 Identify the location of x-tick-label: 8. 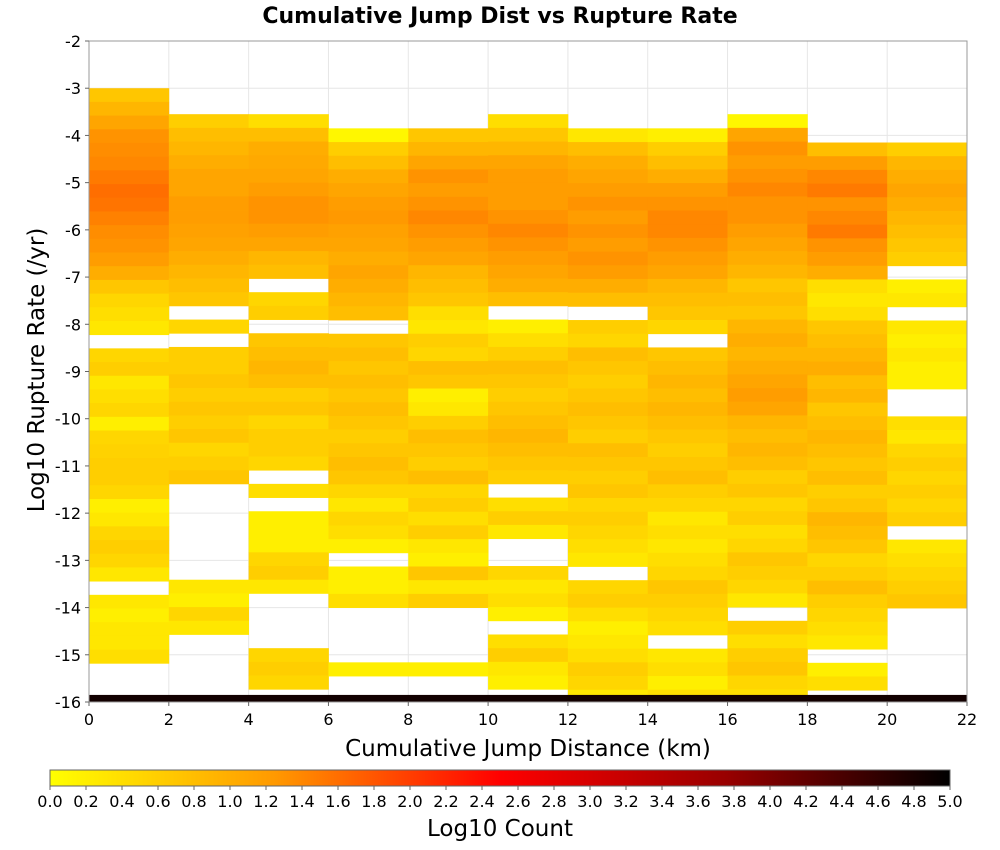
(408, 719).